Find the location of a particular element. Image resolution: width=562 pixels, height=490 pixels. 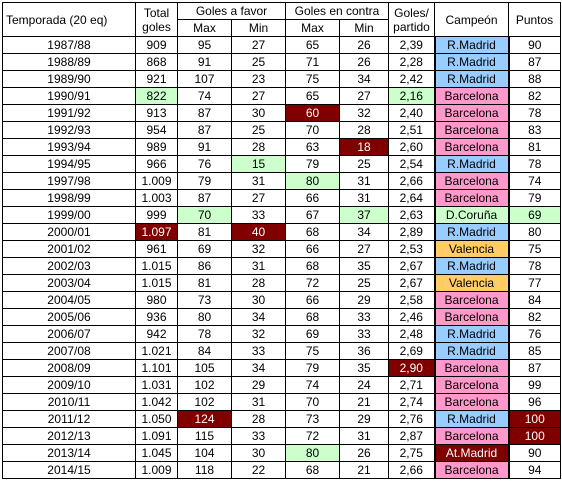

points-cell: 82 is located at coordinates (534, 96).